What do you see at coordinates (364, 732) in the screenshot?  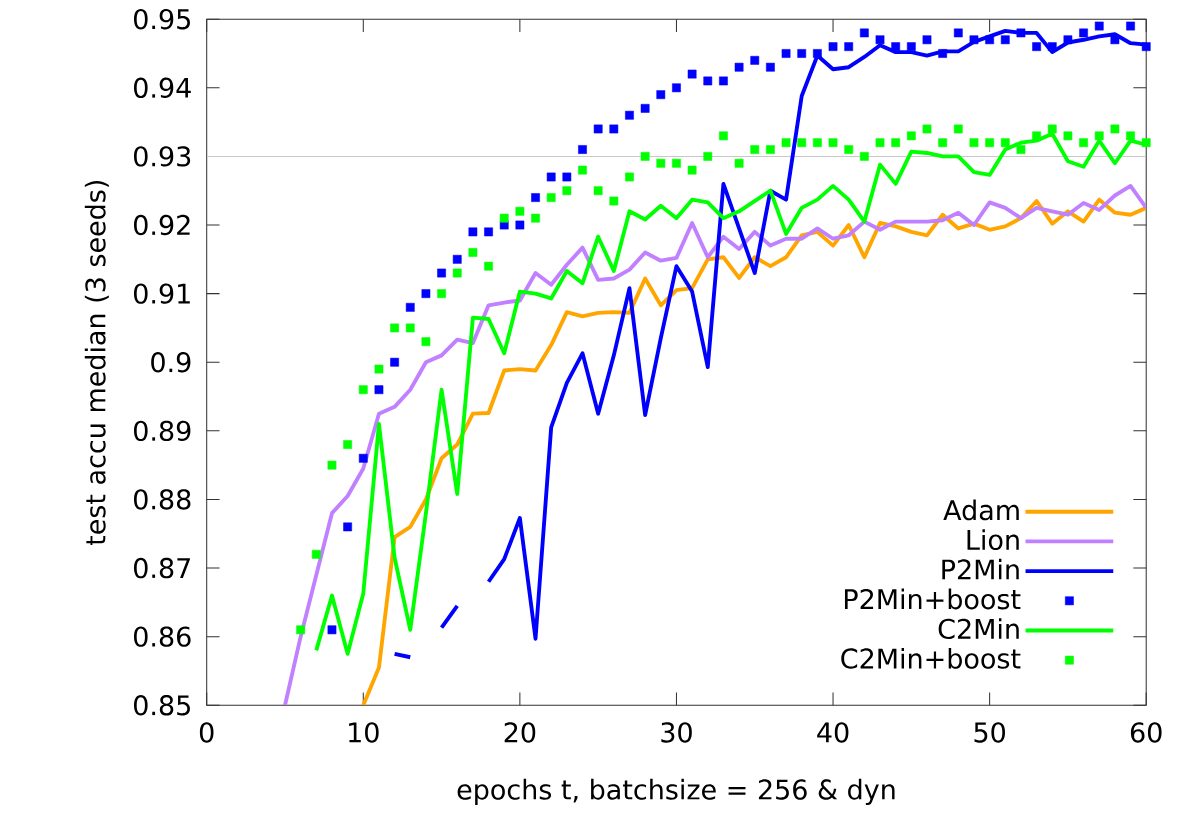 I see `x-tick-label: 10` at bounding box center [364, 732].